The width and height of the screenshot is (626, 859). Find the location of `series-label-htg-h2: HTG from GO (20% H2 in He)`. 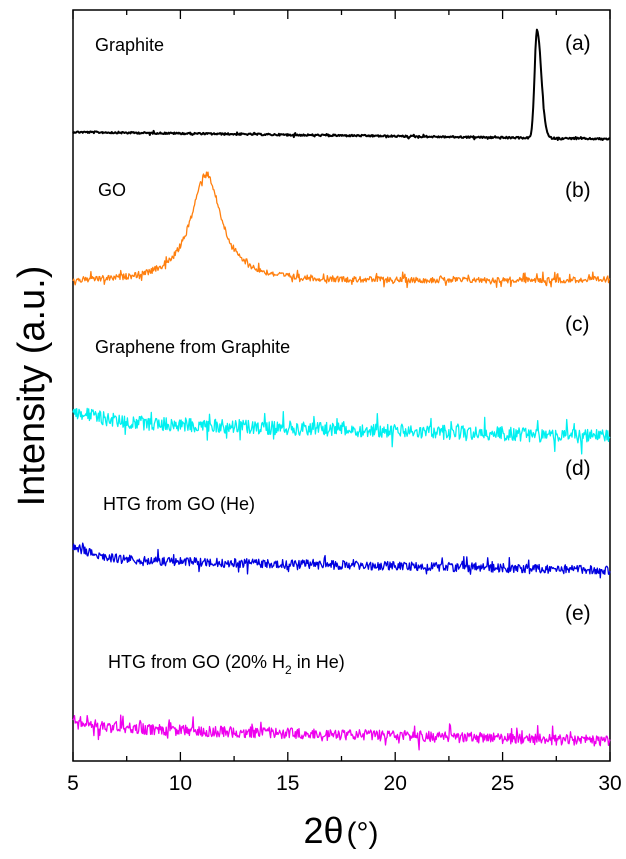

series-label-htg-h2: HTG from GO (20% H2 in He) is located at coordinates (226, 664).